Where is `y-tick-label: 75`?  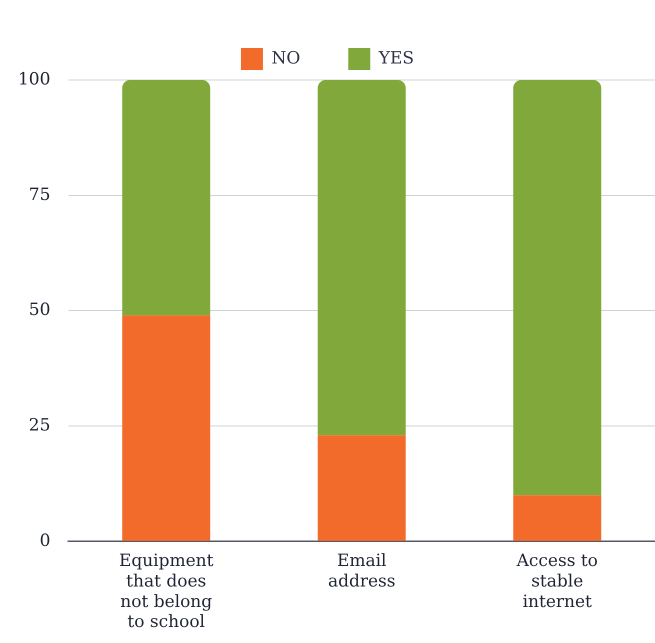
y-tick-label: 75 is located at coordinates (39, 194).